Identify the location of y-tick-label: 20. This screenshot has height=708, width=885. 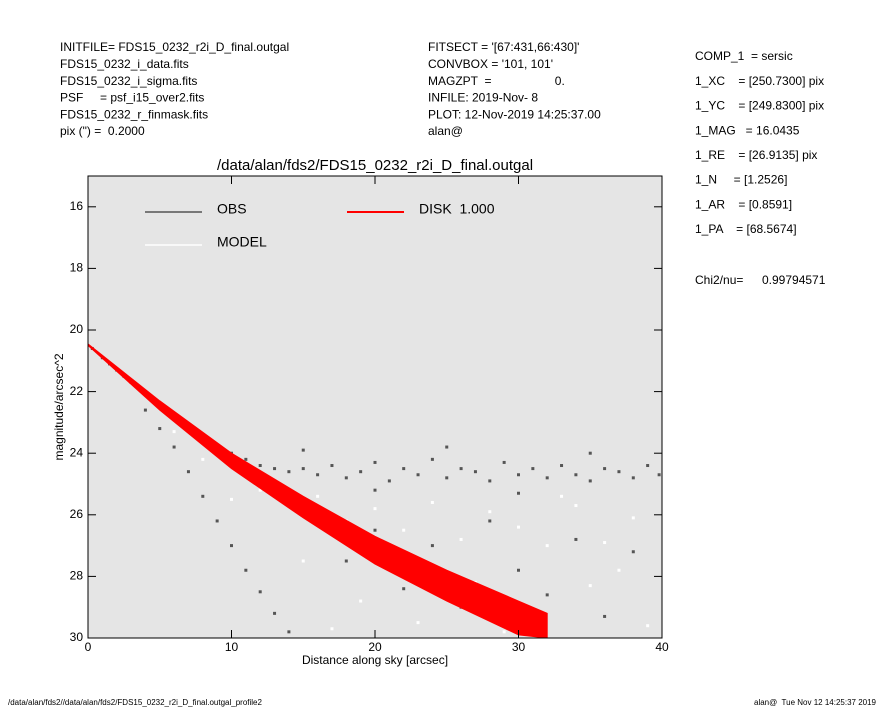
(77, 329).